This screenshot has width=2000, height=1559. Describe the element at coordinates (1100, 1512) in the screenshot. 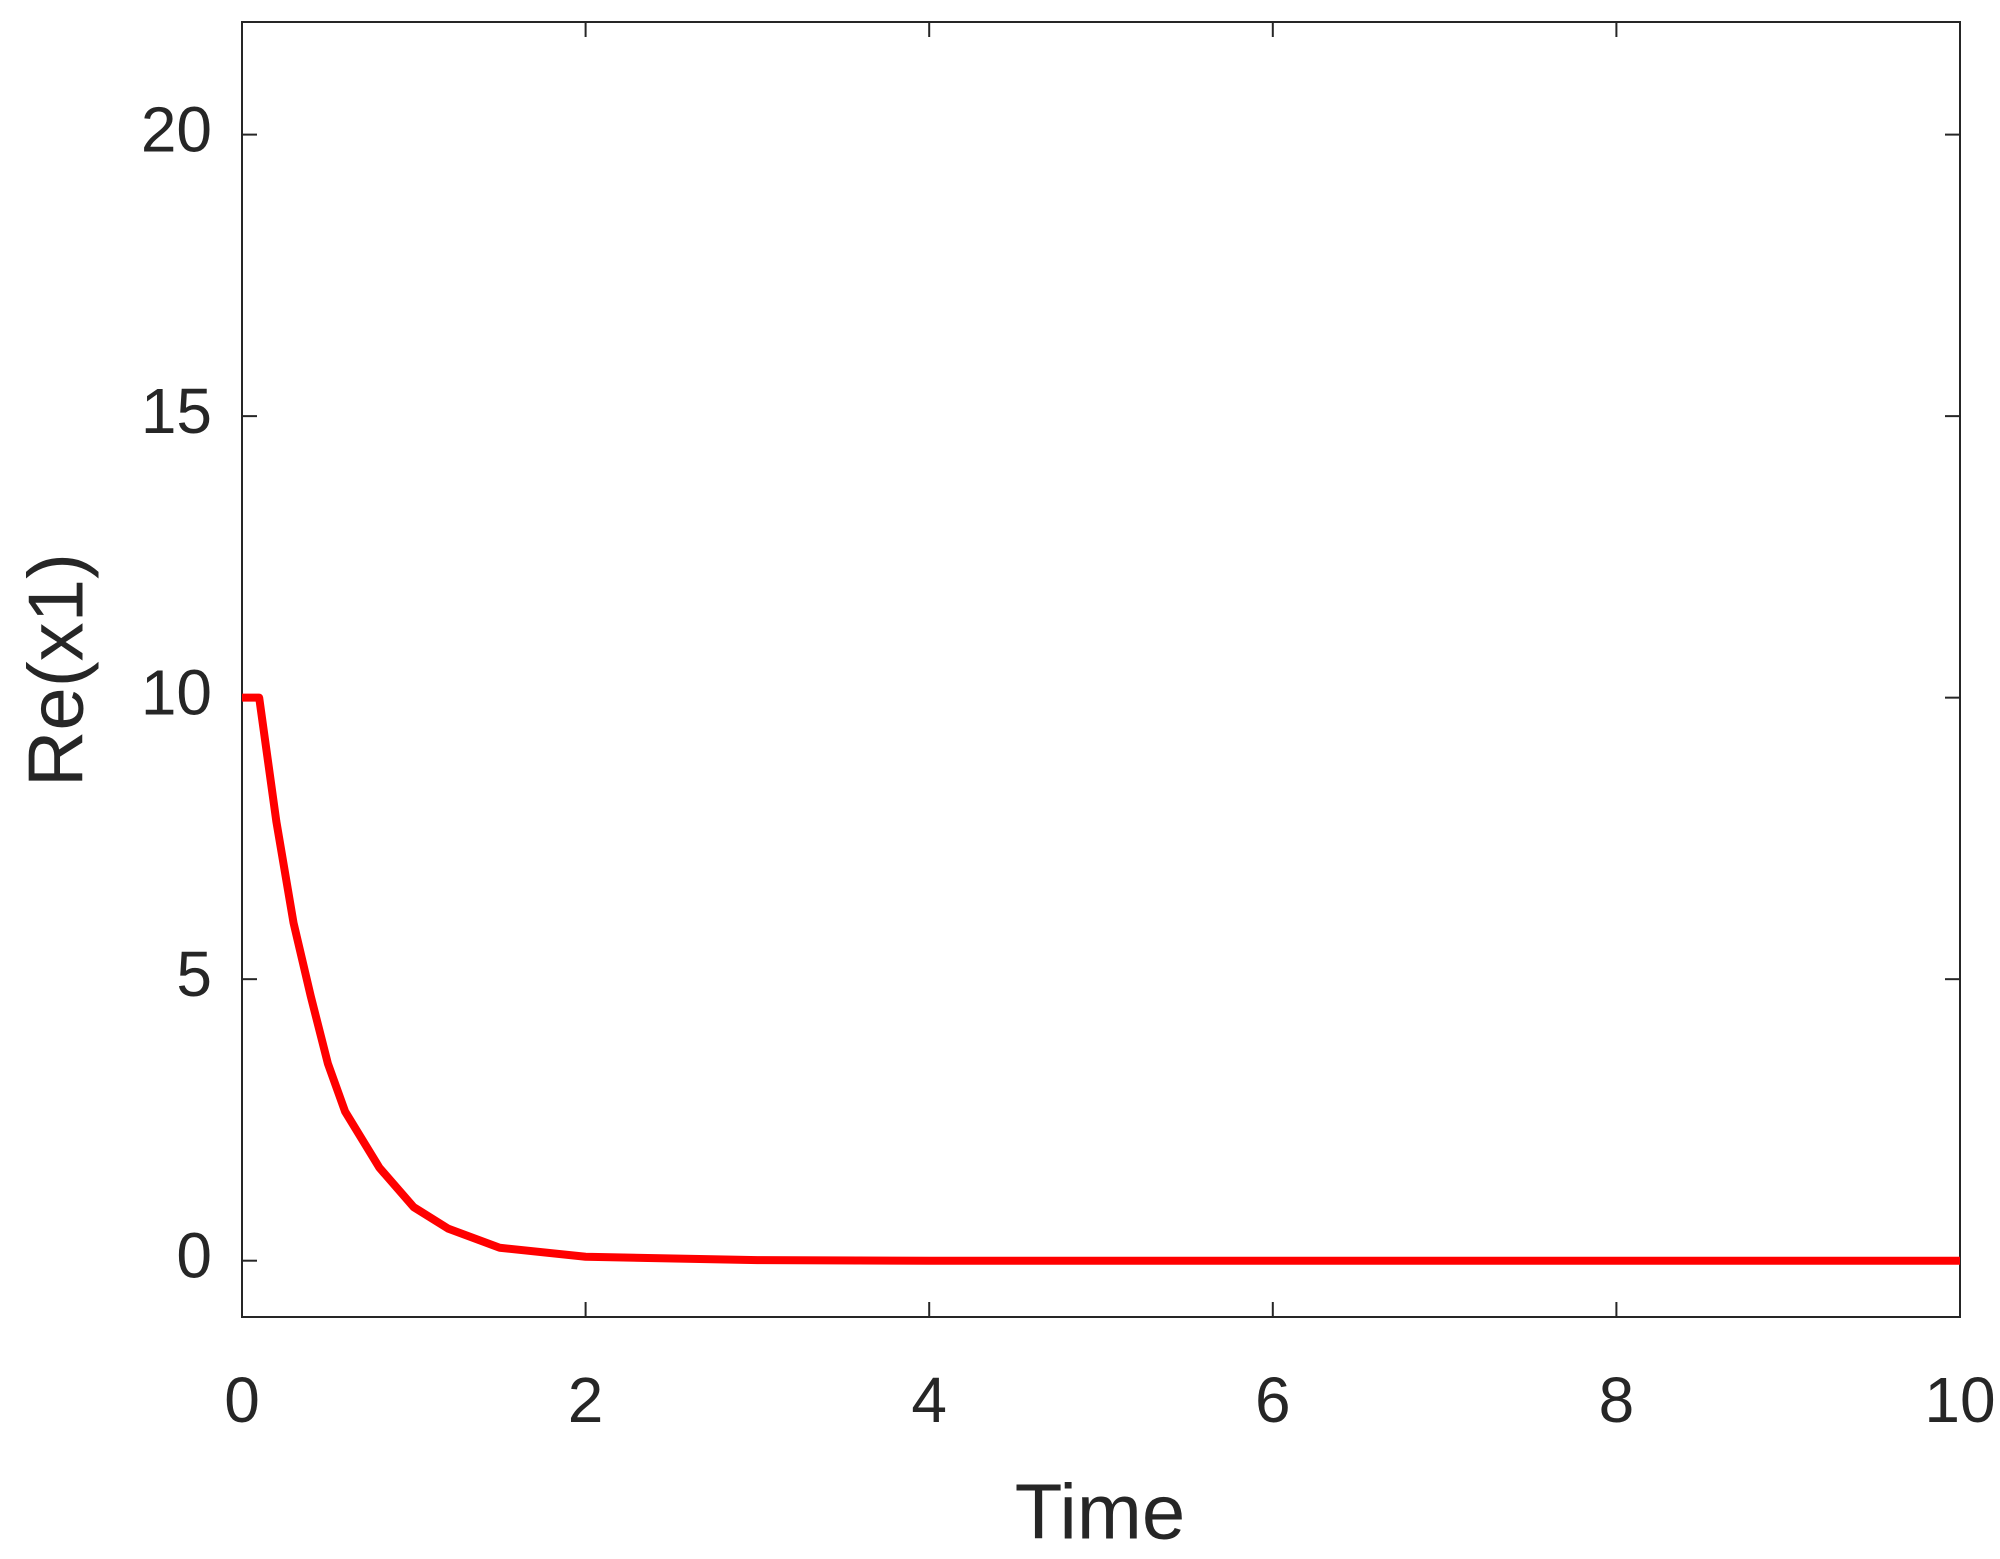

I see `x-axis-label: Time` at that location.